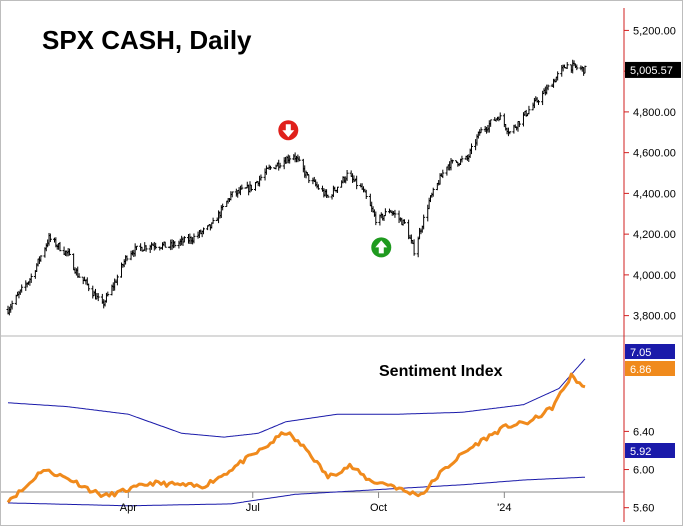 The height and width of the screenshot is (531, 683). I want to click on sentiment-lower-band, so click(296, 491).